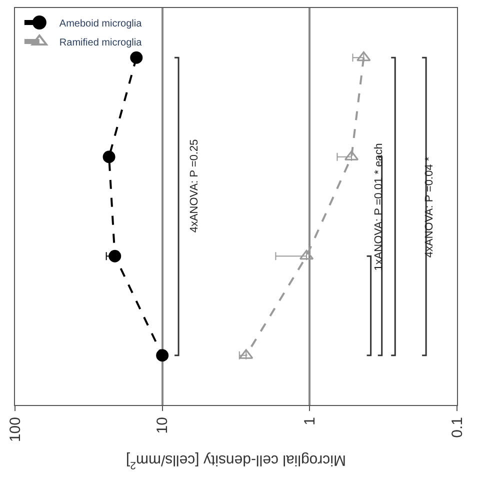 The width and height of the screenshot is (477, 489). What do you see at coordinates (194, 186) in the screenshot?
I see `annotation: 4xANOVA: P =0.25` at bounding box center [194, 186].